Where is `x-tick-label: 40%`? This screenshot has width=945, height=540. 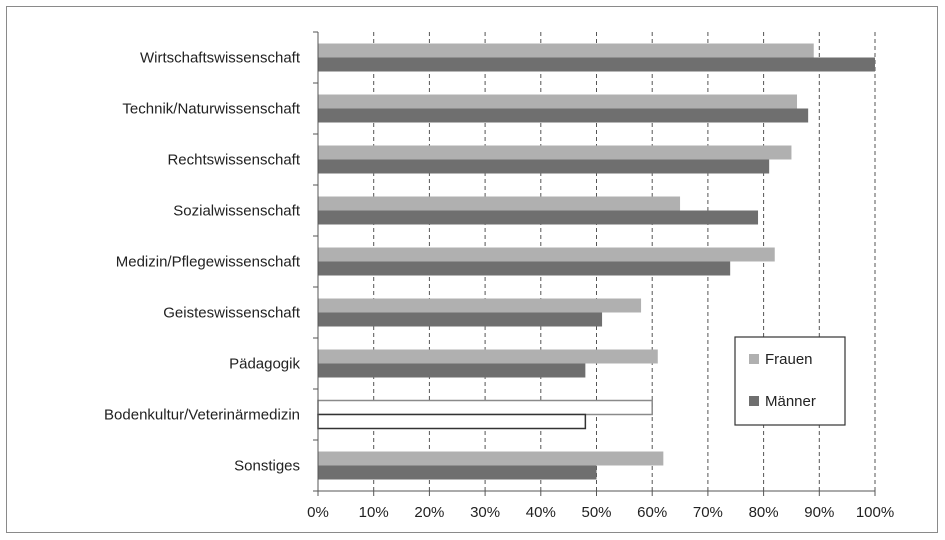
x-tick-label: 40% is located at coordinates (541, 512).